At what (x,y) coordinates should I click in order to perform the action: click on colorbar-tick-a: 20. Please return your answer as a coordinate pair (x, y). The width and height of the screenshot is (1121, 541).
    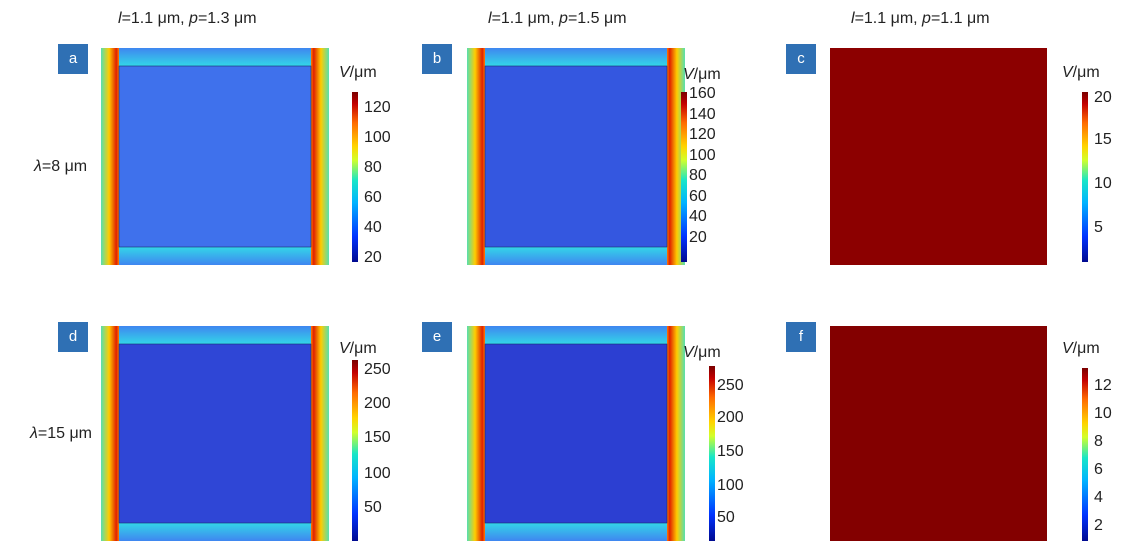
    Looking at the image, I should click on (373, 257).